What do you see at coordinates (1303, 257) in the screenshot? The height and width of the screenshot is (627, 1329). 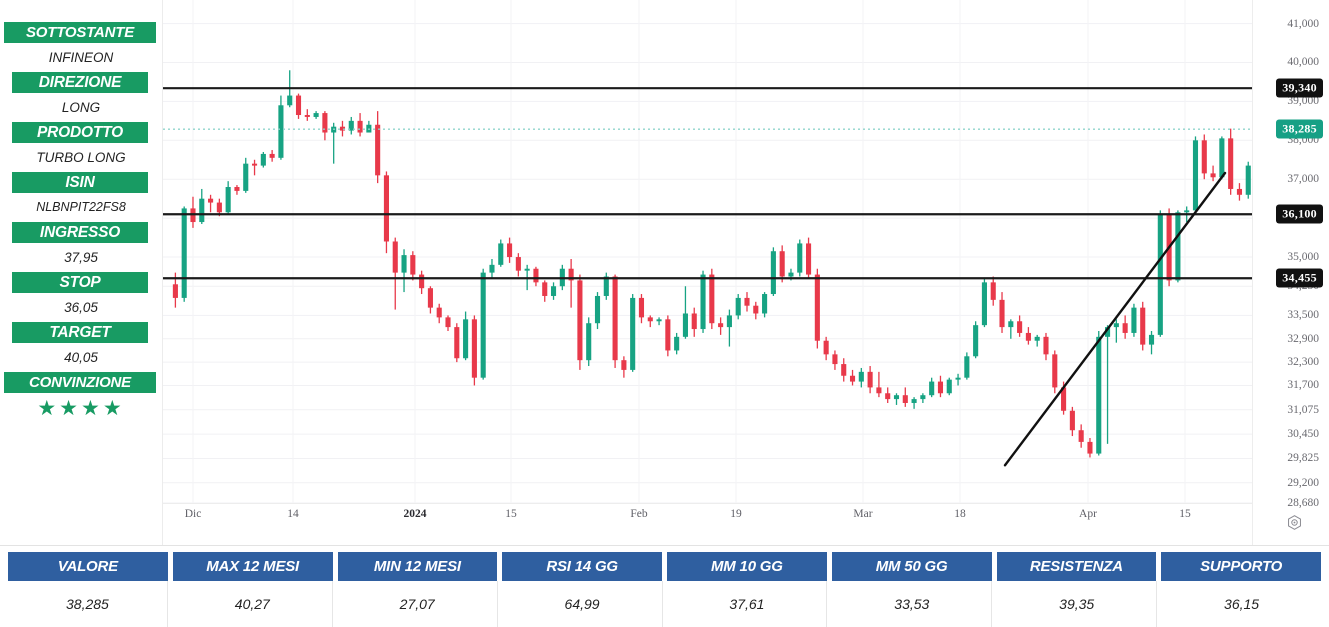 I see `y-axis-tick: 35,000` at bounding box center [1303, 257].